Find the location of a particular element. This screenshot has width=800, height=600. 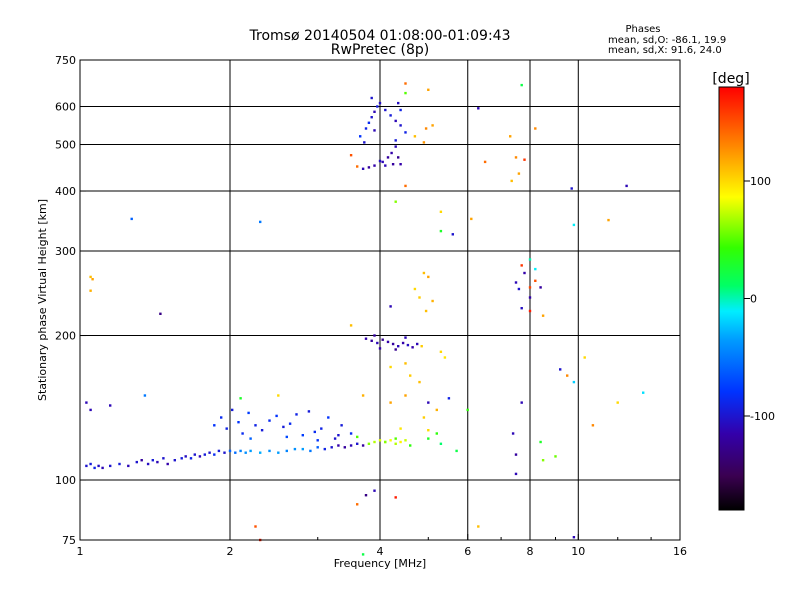

x-tick-label: 6 is located at coordinates (467, 551).